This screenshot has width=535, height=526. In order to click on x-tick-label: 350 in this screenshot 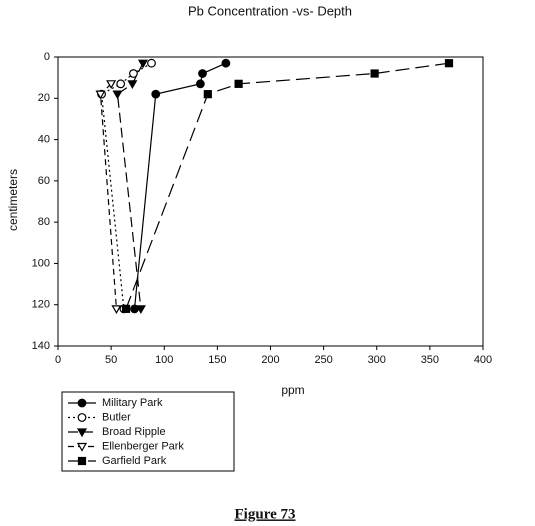, I will do `click(430, 360)`.